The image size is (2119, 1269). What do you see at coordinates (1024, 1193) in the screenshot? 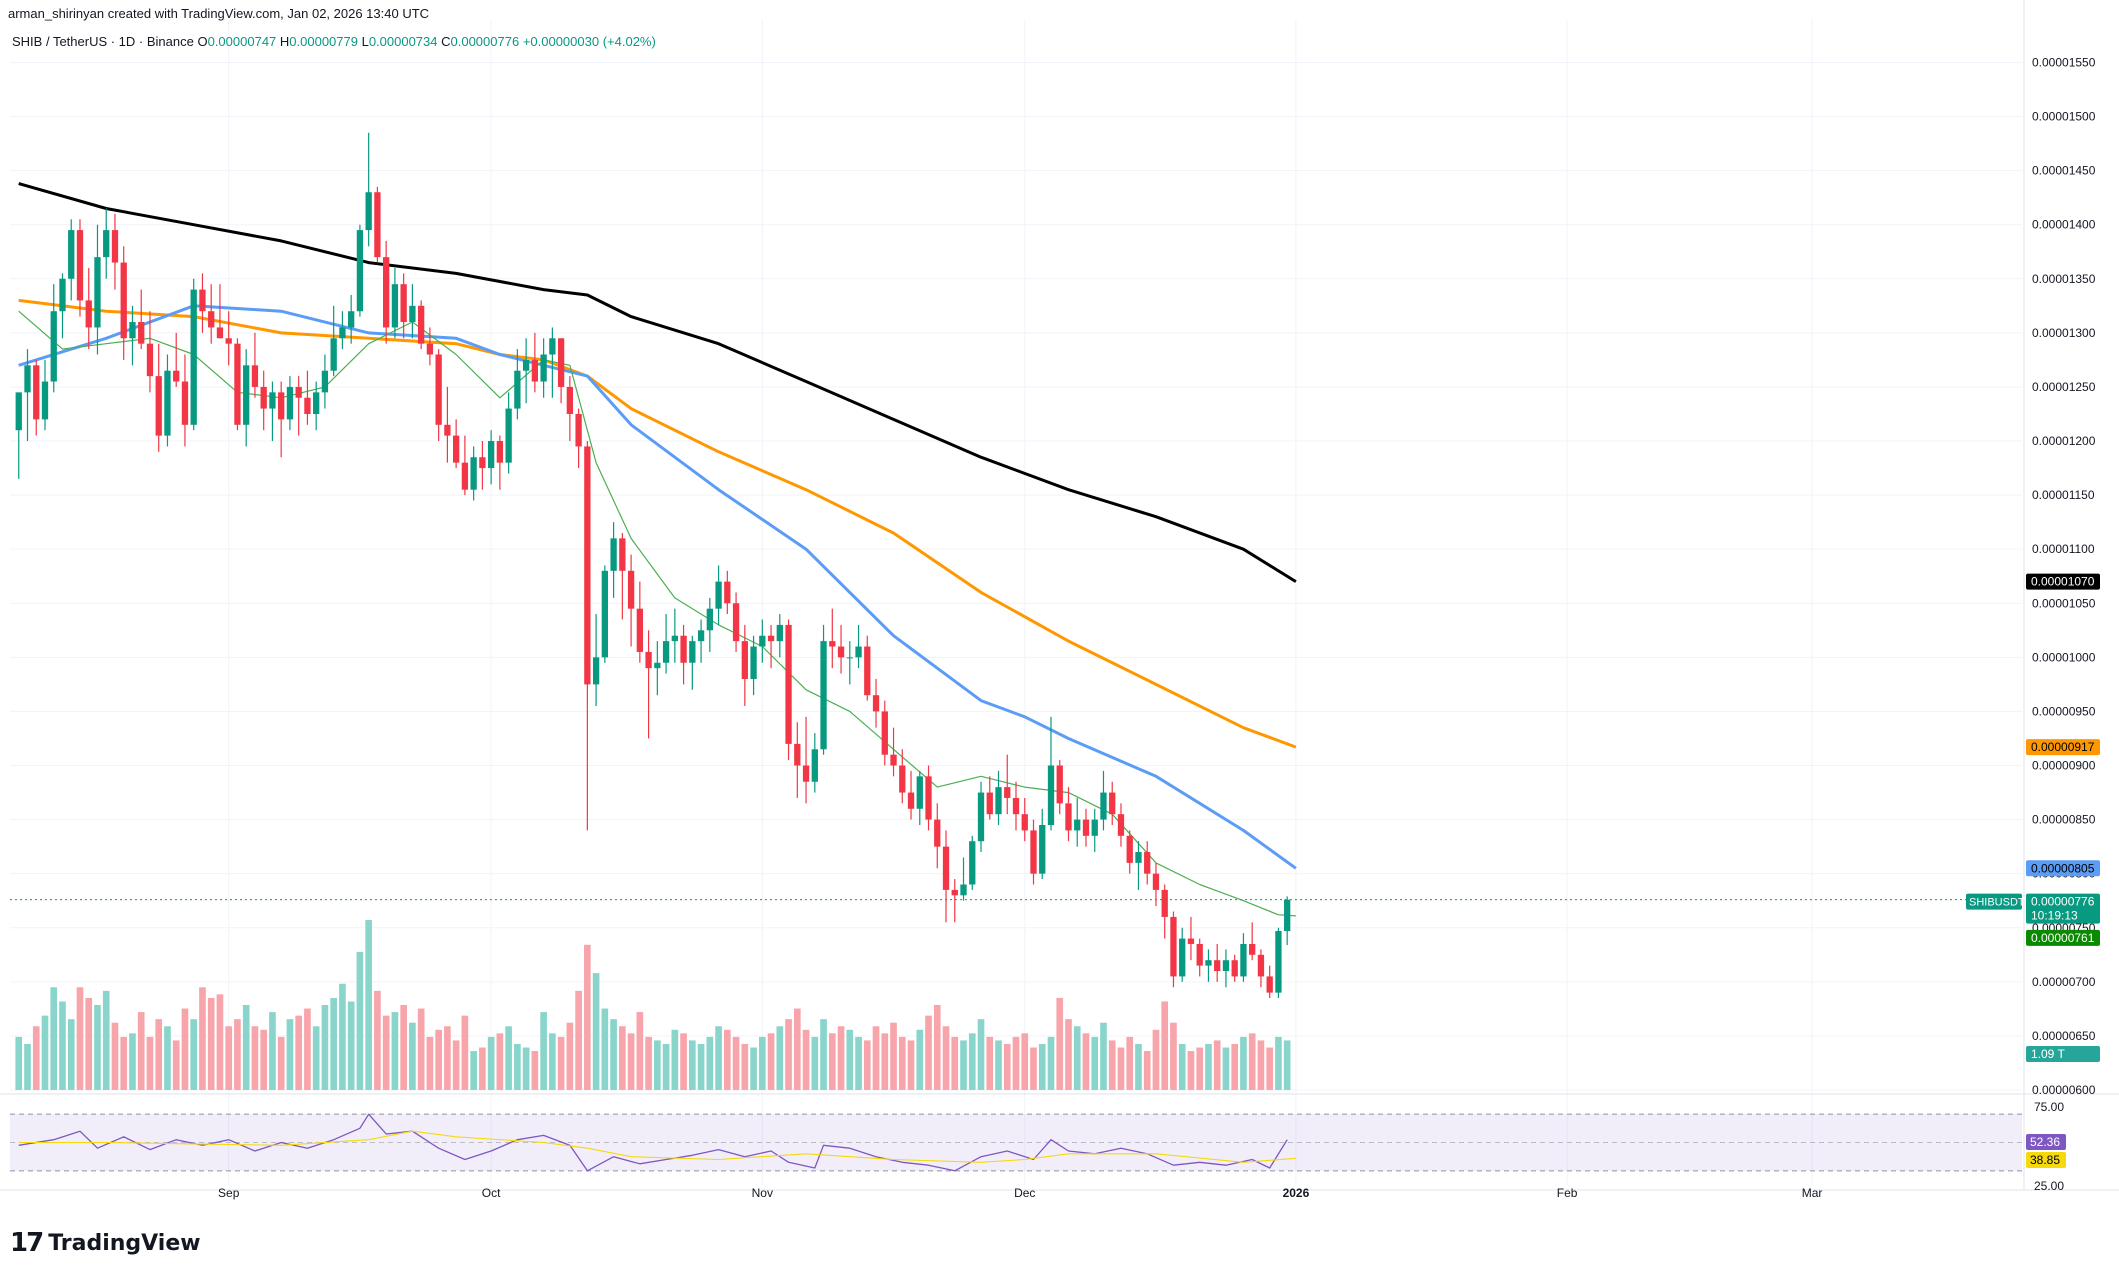
I see `date-tick-label: Dec` at bounding box center [1024, 1193].